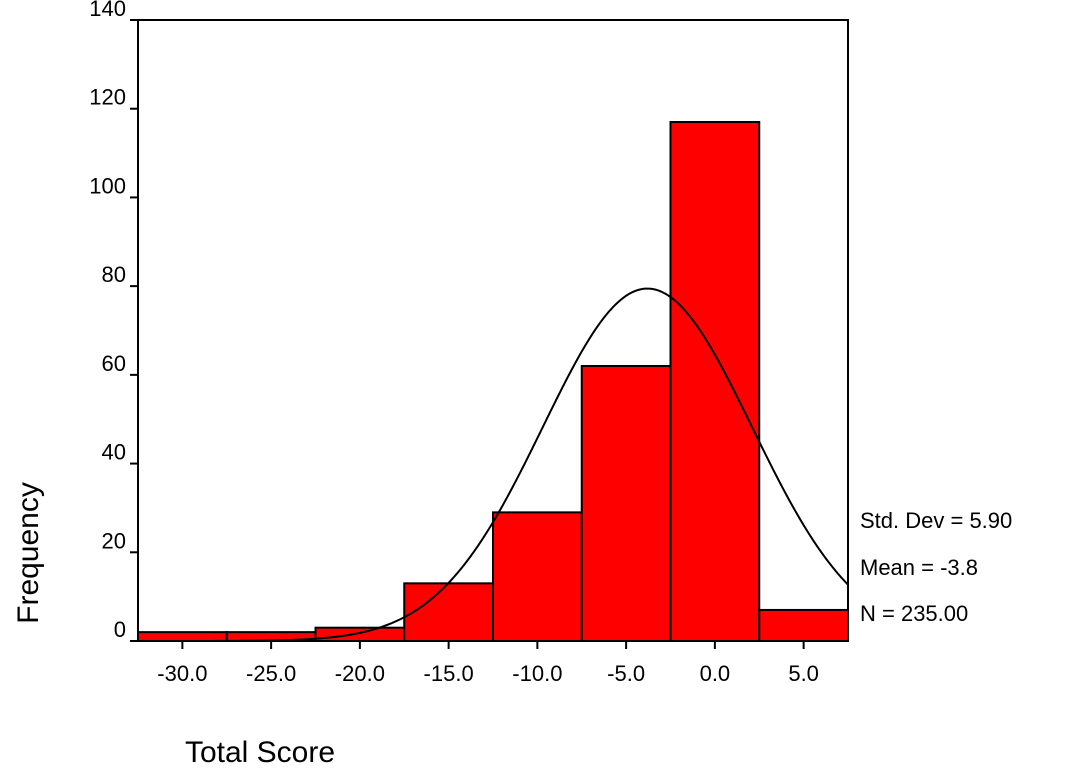 The height and width of the screenshot is (782, 1073). I want to click on x-axis: -30.0 -25.0 -20.0 -15.0 -10.0 -5.0 0.0 5.0, so click(488, 663).